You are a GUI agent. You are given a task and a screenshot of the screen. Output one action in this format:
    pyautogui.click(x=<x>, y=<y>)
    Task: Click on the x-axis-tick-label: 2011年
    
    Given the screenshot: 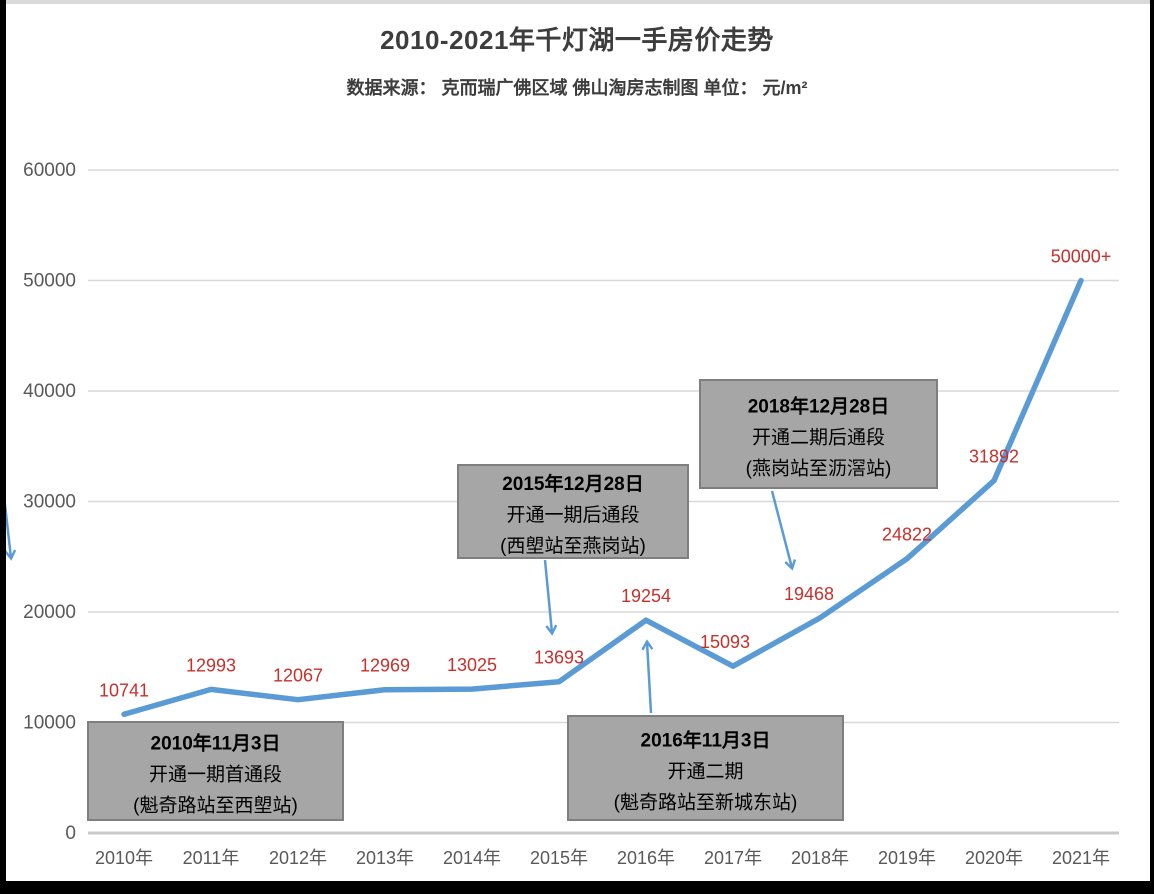 What is the action you would take?
    pyautogui.click(x=211, y=858)
    